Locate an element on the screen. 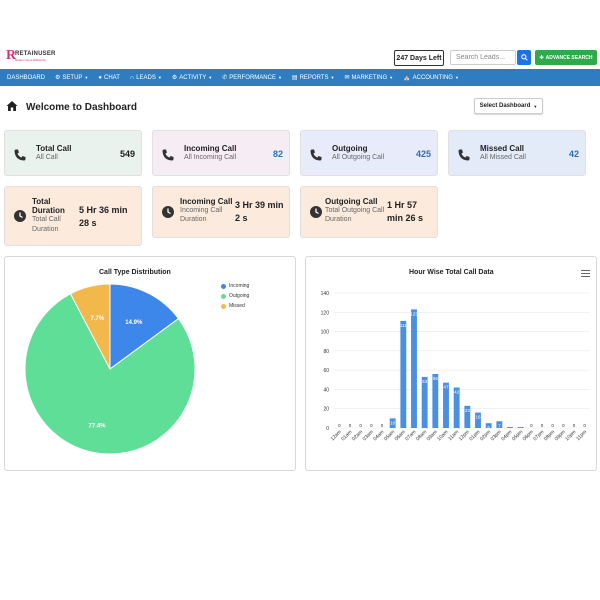 The height and width of the screenshot is (600, 600). card-value-line1: 1 Hr 57 is located at coordinates (402, 205).